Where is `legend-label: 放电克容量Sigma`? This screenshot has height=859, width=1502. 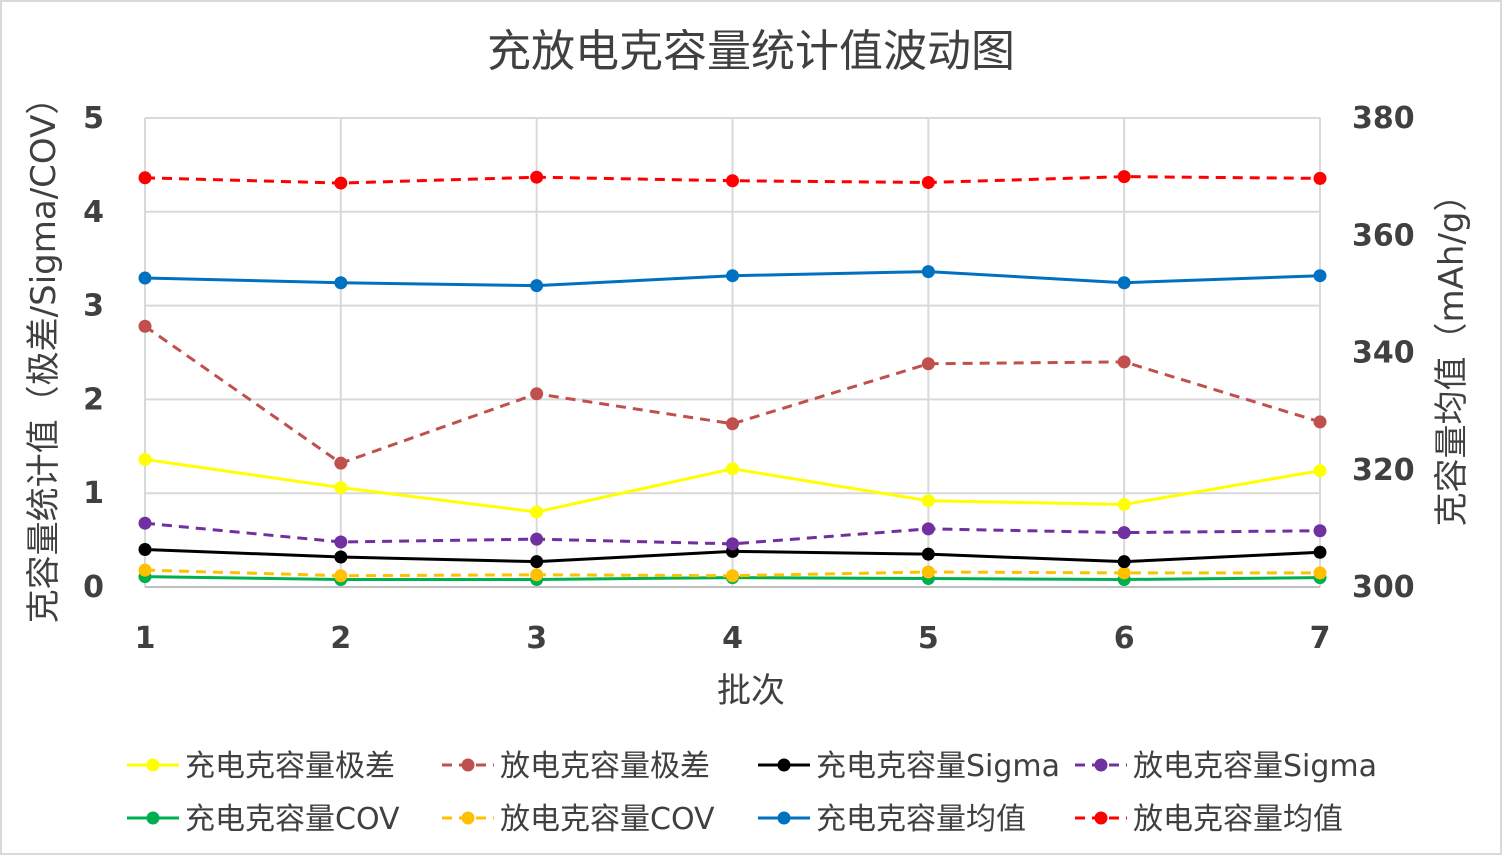
legend-label: 放电克容量Sigma is located at coordinates (1255, 766).